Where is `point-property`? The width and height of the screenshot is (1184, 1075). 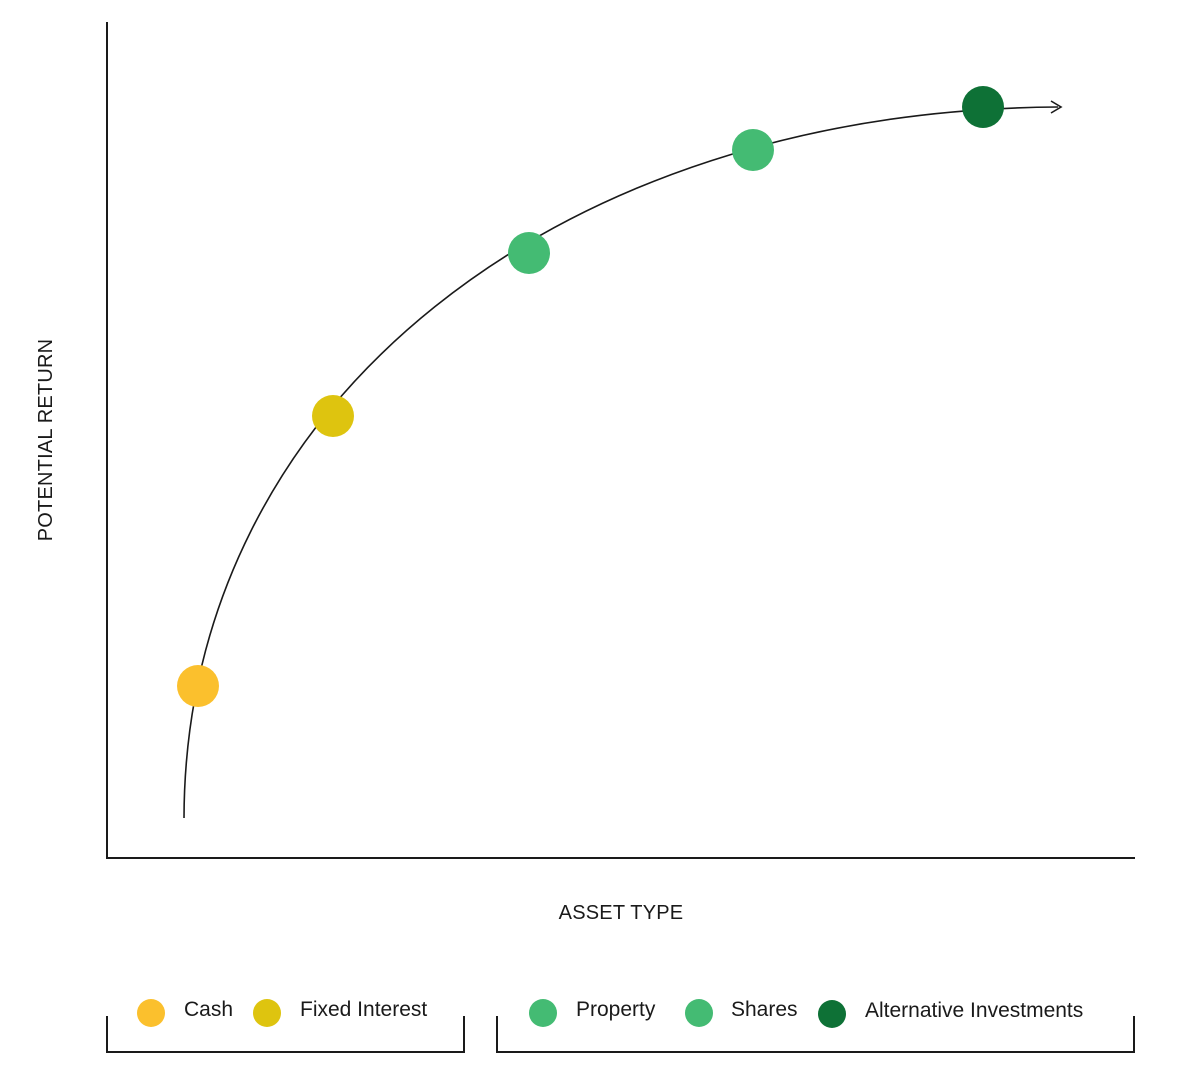
point-property is located at coordinates (529, 253).